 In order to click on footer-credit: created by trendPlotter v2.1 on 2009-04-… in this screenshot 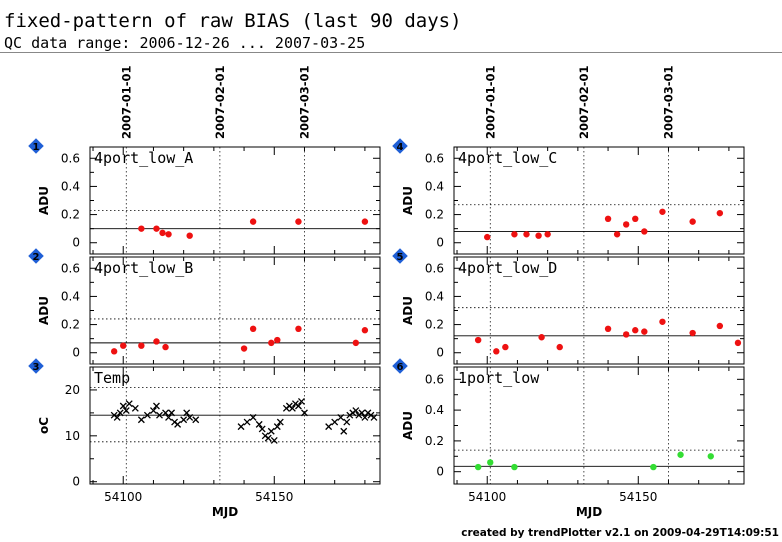, I will do `click(620, 533)`.